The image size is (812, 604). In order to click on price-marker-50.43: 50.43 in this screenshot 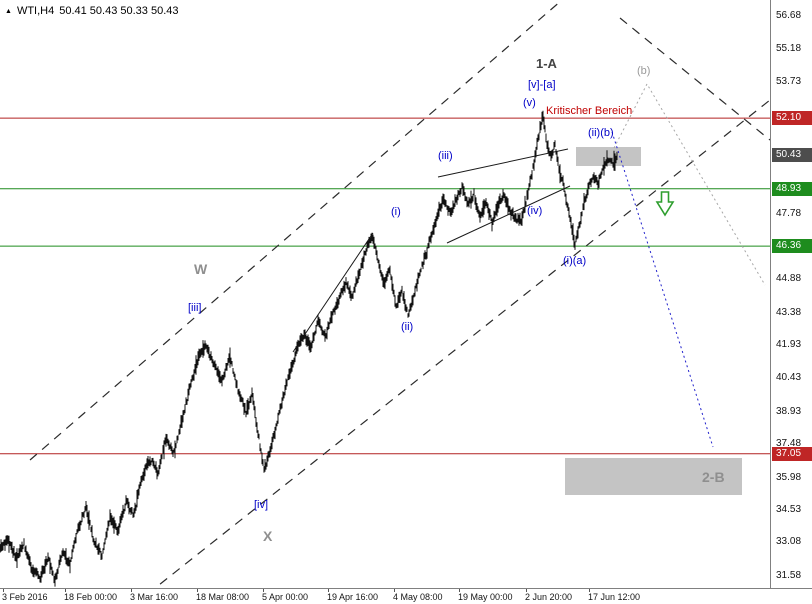, I will do `click(792, 155)`.